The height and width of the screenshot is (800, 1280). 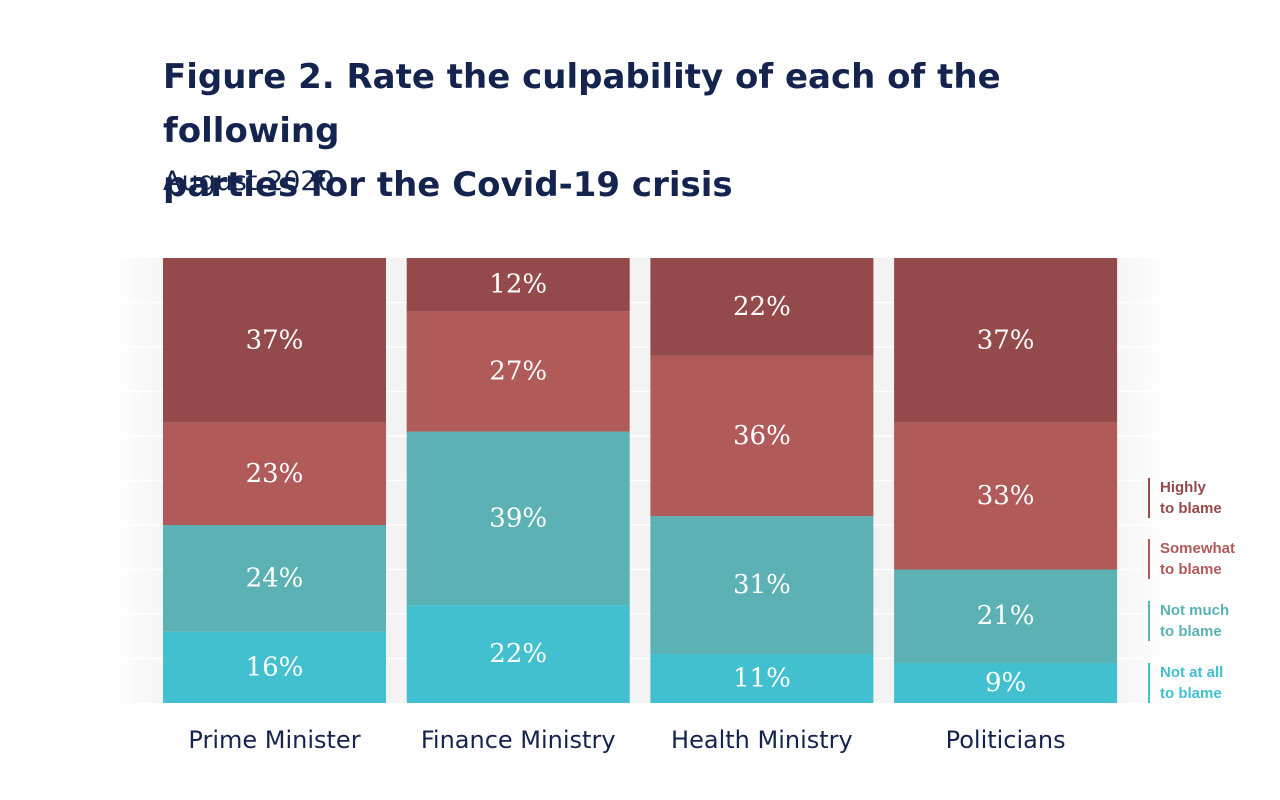 I want to click on segment-value-label: 23%, so click(x=275, y=474).